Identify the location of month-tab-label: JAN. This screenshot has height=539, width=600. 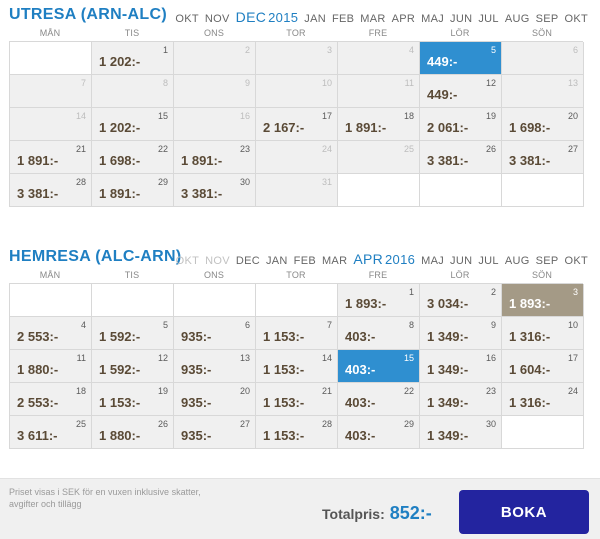
(276, 261).